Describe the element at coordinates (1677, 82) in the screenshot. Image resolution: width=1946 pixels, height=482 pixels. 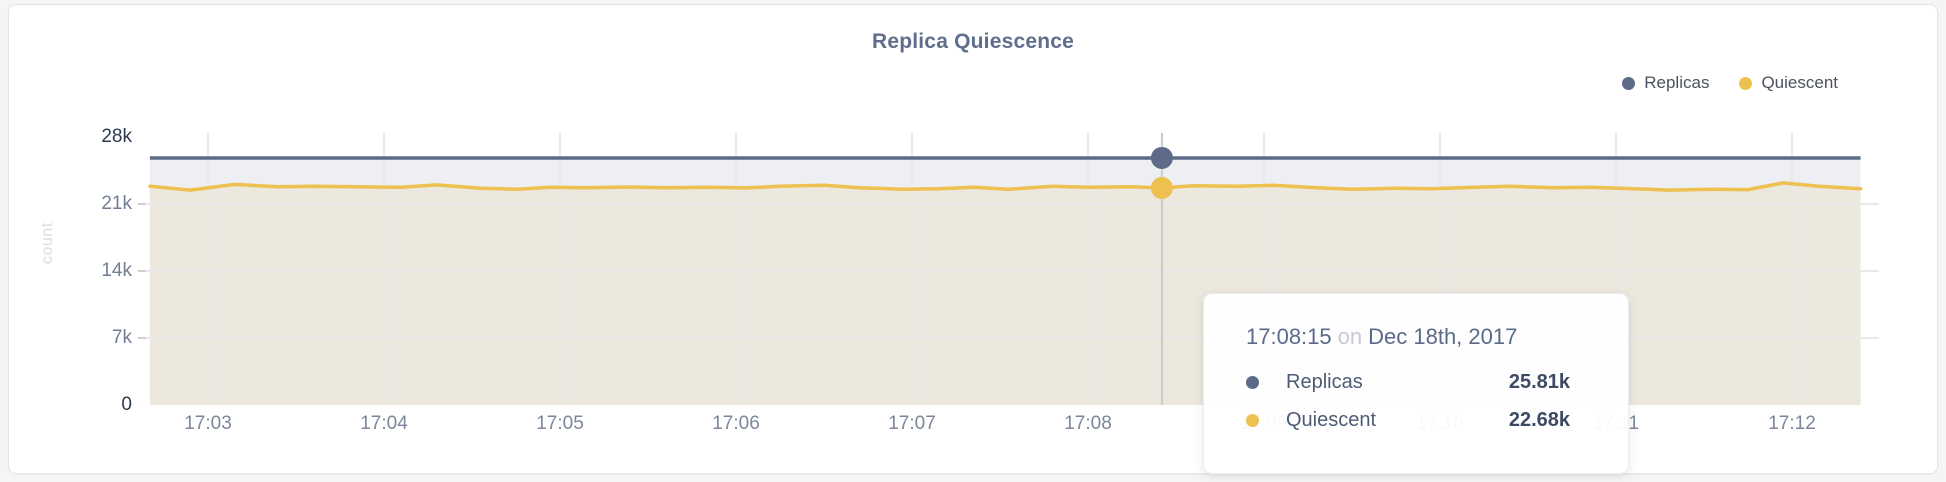
I see `legend-label-replicas: Replicas` at that location.